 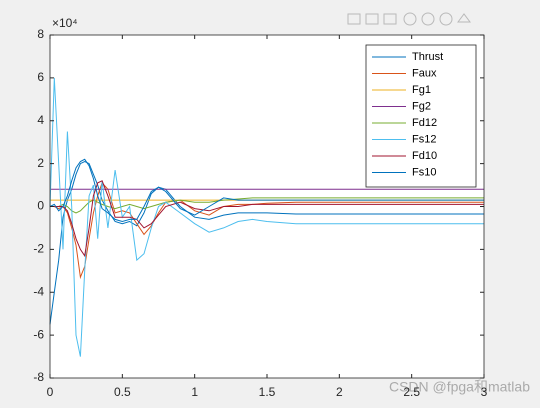 What do you see at coordinates (424, 139) in the screenshot?
I see `legend-label: Fs12` at bounding box center [424, 139].